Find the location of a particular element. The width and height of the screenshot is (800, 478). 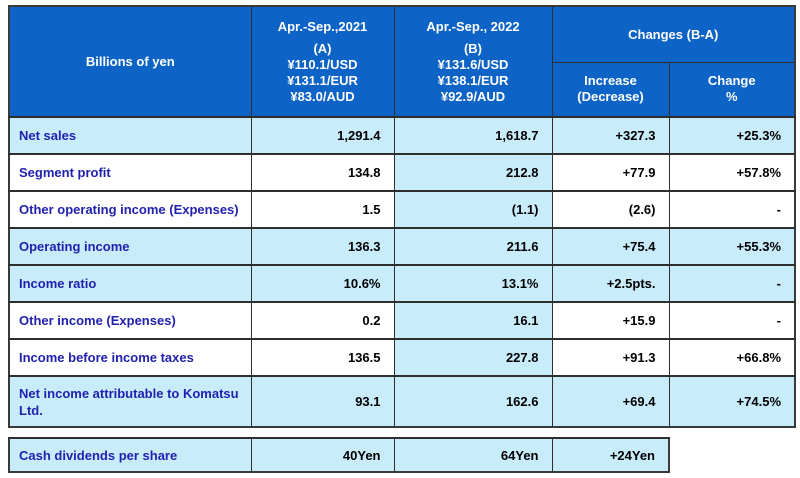

value-2022: 1,618.7 is located at coordinates (473, 135).